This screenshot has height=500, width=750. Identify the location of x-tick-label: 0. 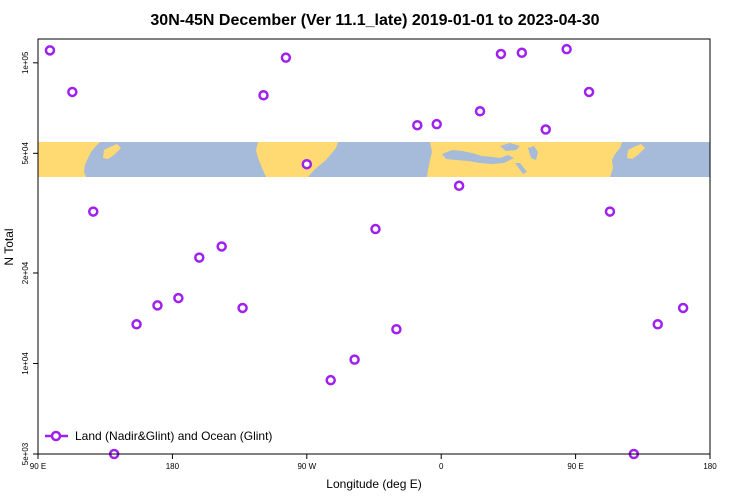
(441, 466).